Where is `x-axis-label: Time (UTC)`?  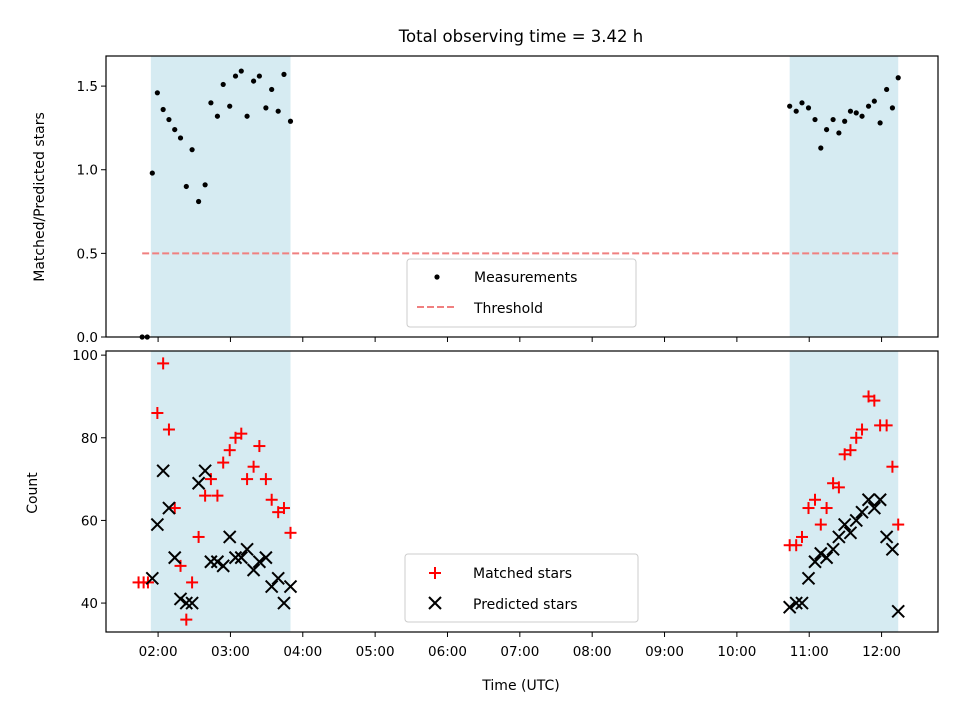 x-axis-label: Time (UTC) is located at coordinates (520, 686).